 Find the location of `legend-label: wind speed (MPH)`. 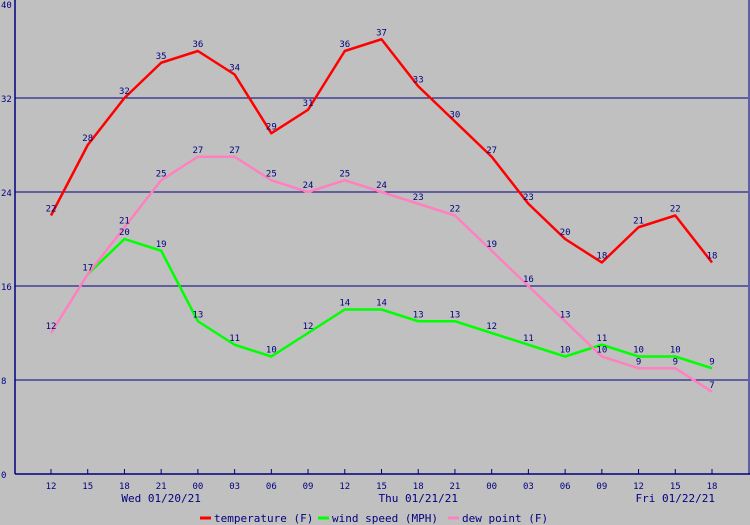

legend-label: wind speed (MPH) is located at coordinates (385, 518).